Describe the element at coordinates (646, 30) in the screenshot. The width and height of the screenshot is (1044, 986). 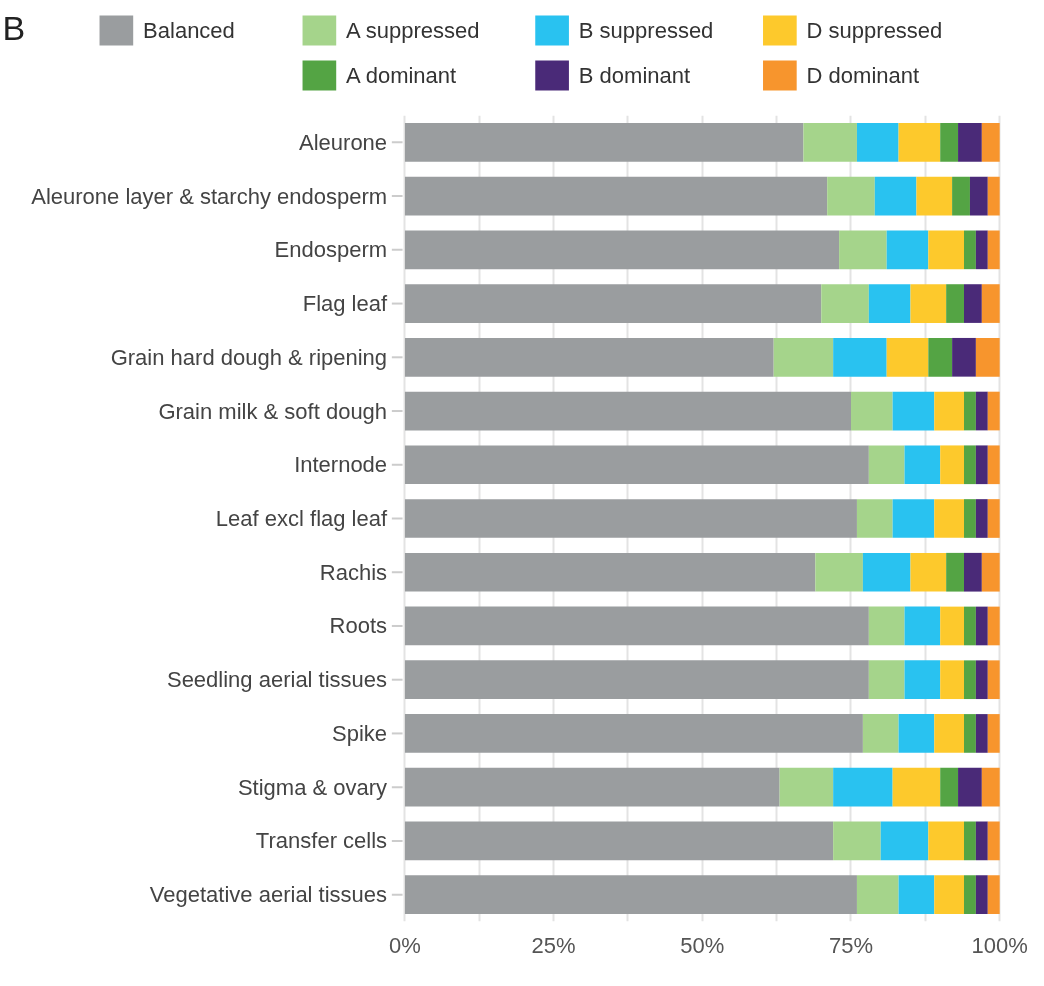
I see `legend-label: B suppressed` at that location.